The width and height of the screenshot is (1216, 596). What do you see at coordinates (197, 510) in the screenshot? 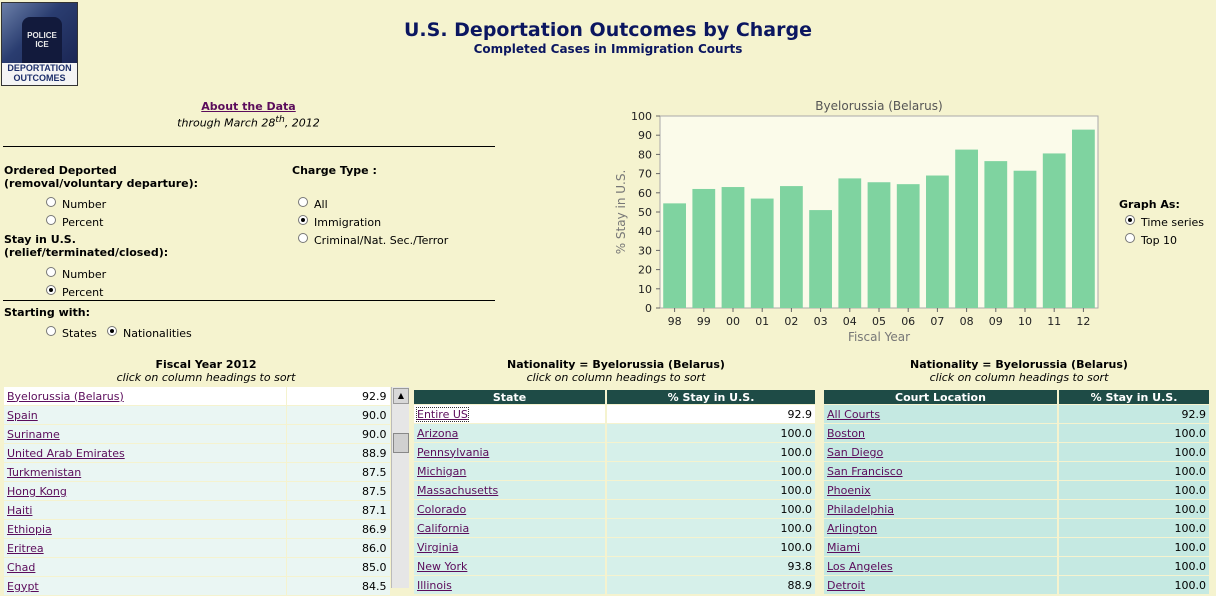
I see `nationality-row: Haiti 87.1` at bounding box center [197, 510].